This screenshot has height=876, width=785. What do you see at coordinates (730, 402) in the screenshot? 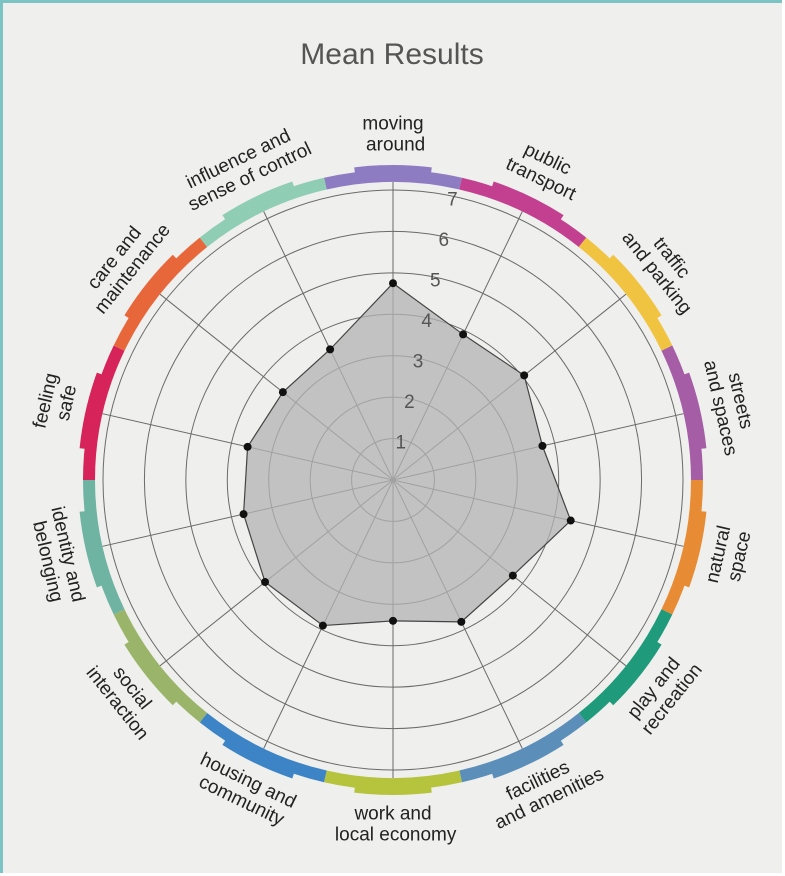
I see `category-label: streets and spaces` at bounding box center [730, 402].